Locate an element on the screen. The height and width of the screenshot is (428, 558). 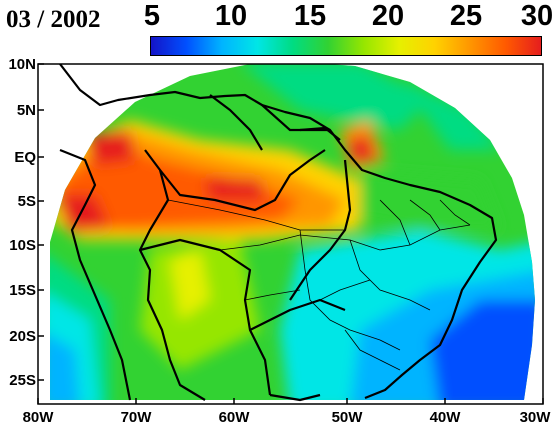
lat-label-20s: 20S is located at coordinates (22, 336).